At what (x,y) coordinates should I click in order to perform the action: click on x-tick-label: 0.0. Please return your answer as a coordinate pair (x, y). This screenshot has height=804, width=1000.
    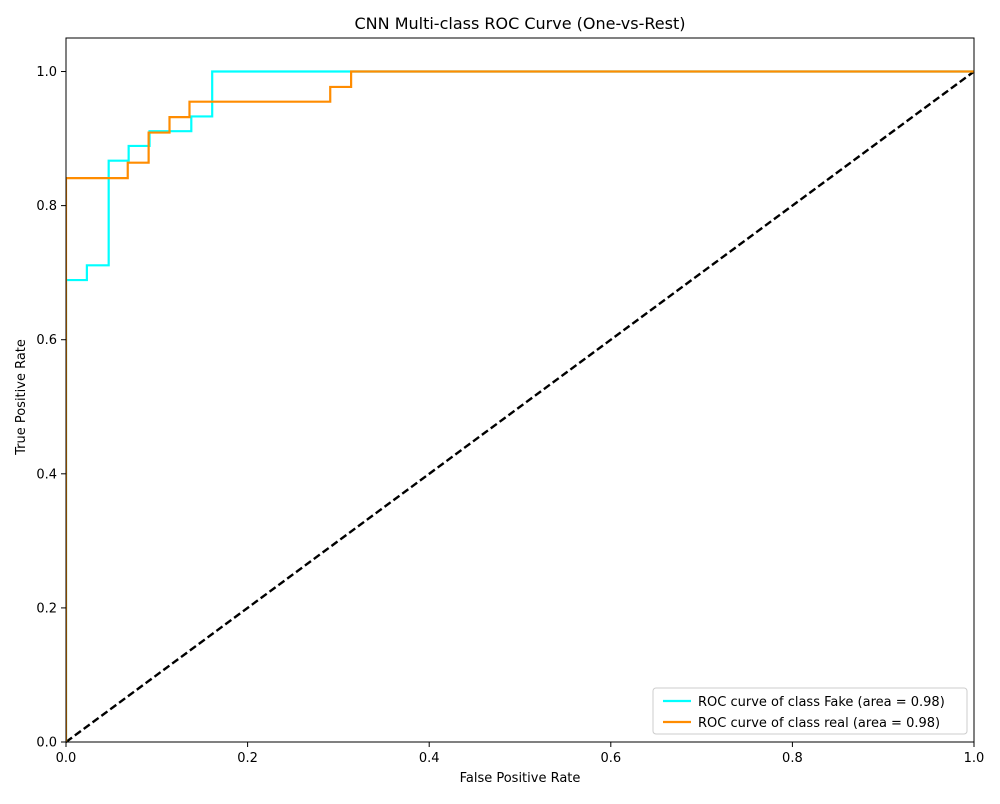
    Looking at the image, I should click on (66, 758).